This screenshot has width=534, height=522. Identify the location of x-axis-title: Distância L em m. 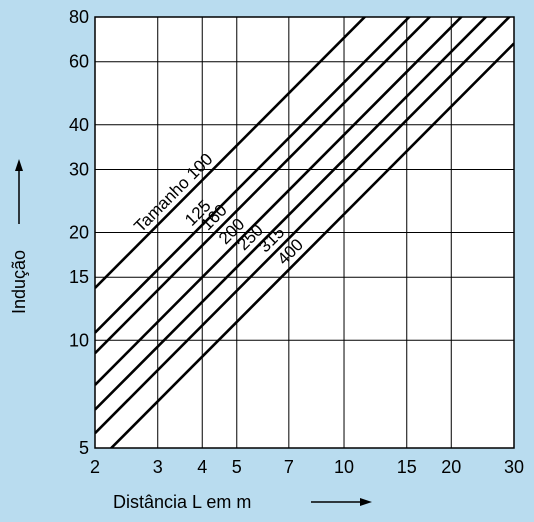
(242, 502).